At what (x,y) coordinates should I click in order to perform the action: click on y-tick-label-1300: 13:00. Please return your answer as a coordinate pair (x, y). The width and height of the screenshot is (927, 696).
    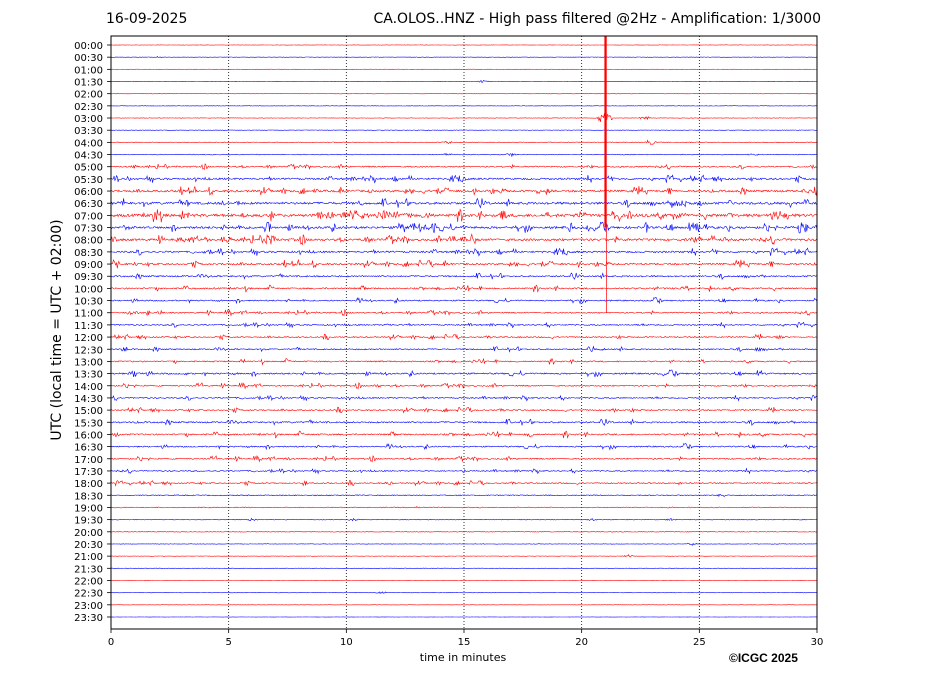
    Looking at the image, I should click on (88, 362).